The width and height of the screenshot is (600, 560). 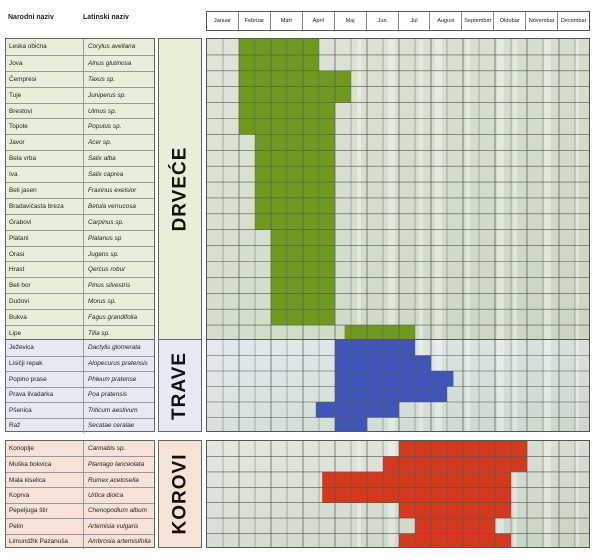 What do you see at coordinates (45, 410) in the screenshot?
I see `common-name: Pšenica` at bounding box center [45, 410].